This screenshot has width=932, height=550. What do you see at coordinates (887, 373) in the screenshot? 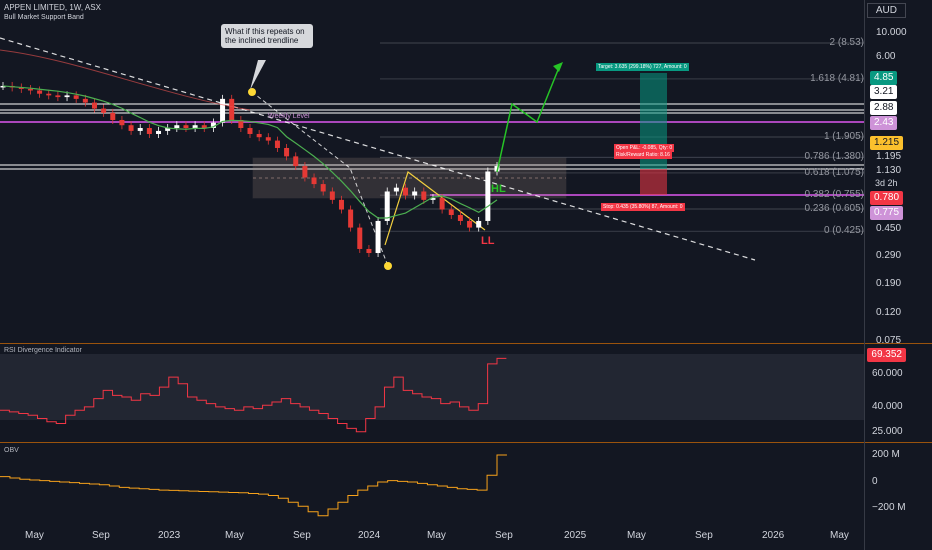
I see `rsi-tick-0: 60.000` at bounding box center [887, 373].